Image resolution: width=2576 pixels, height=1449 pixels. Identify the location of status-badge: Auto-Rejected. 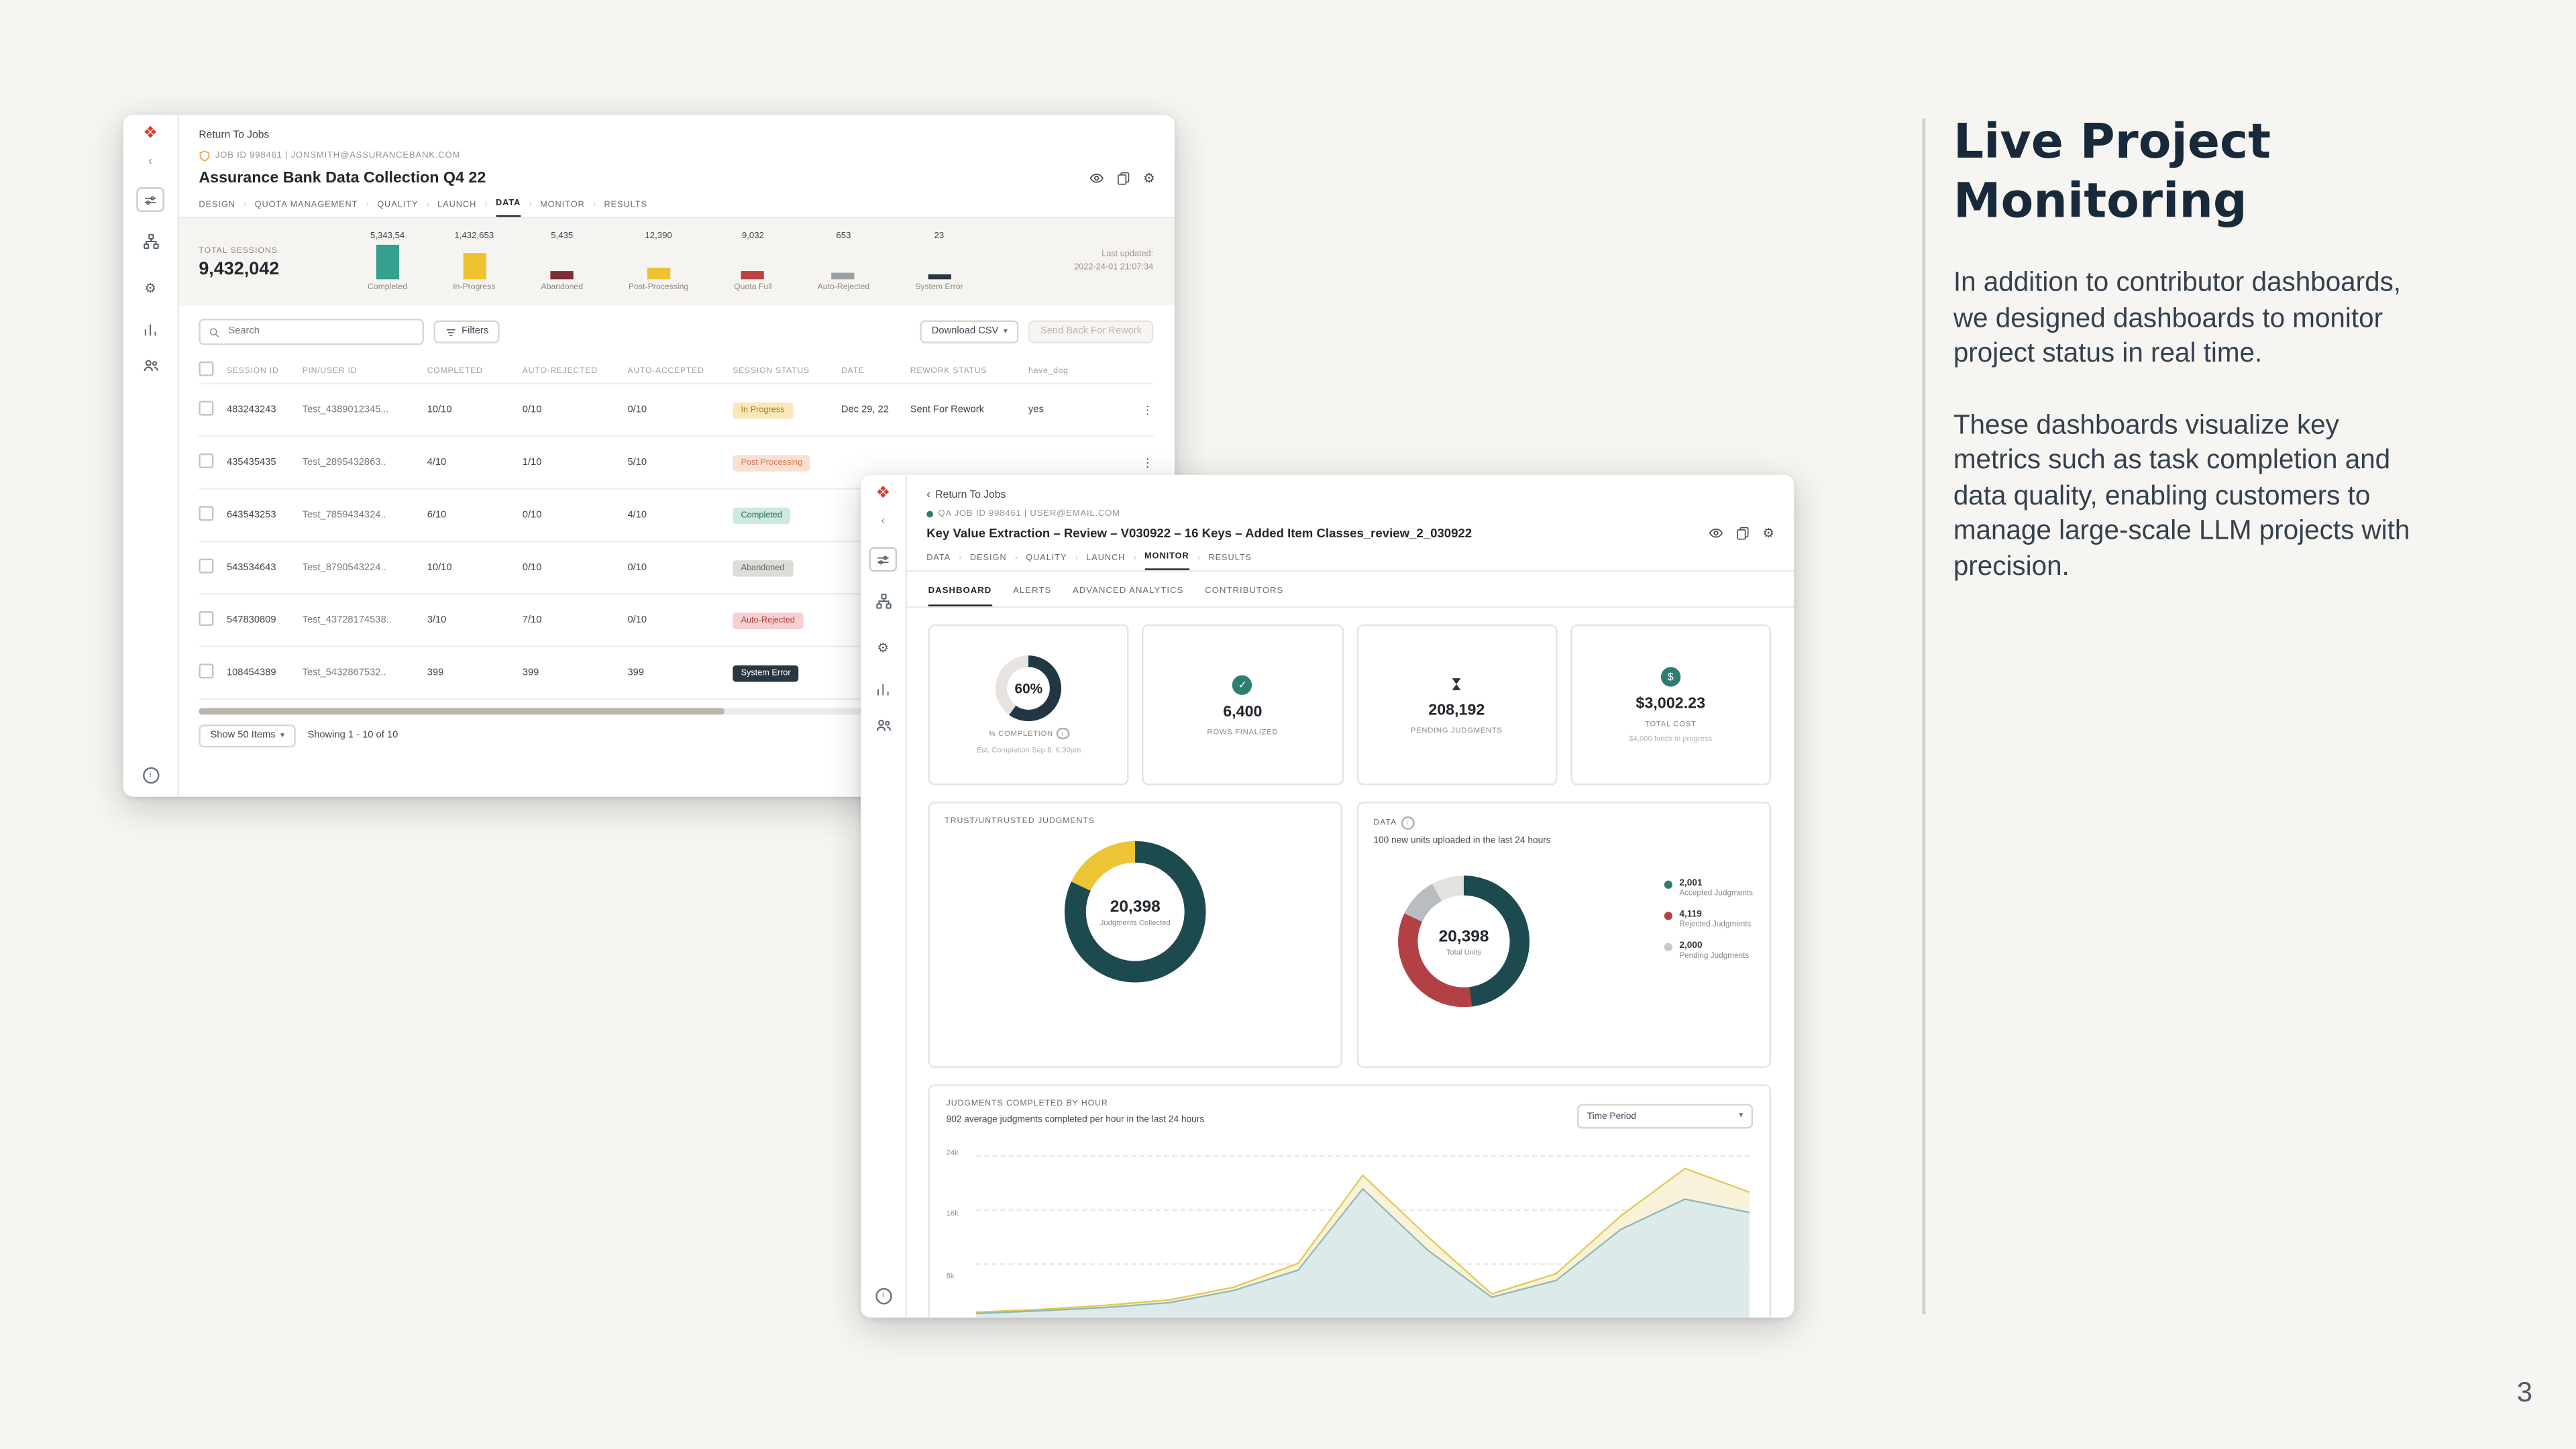
(768, 620).